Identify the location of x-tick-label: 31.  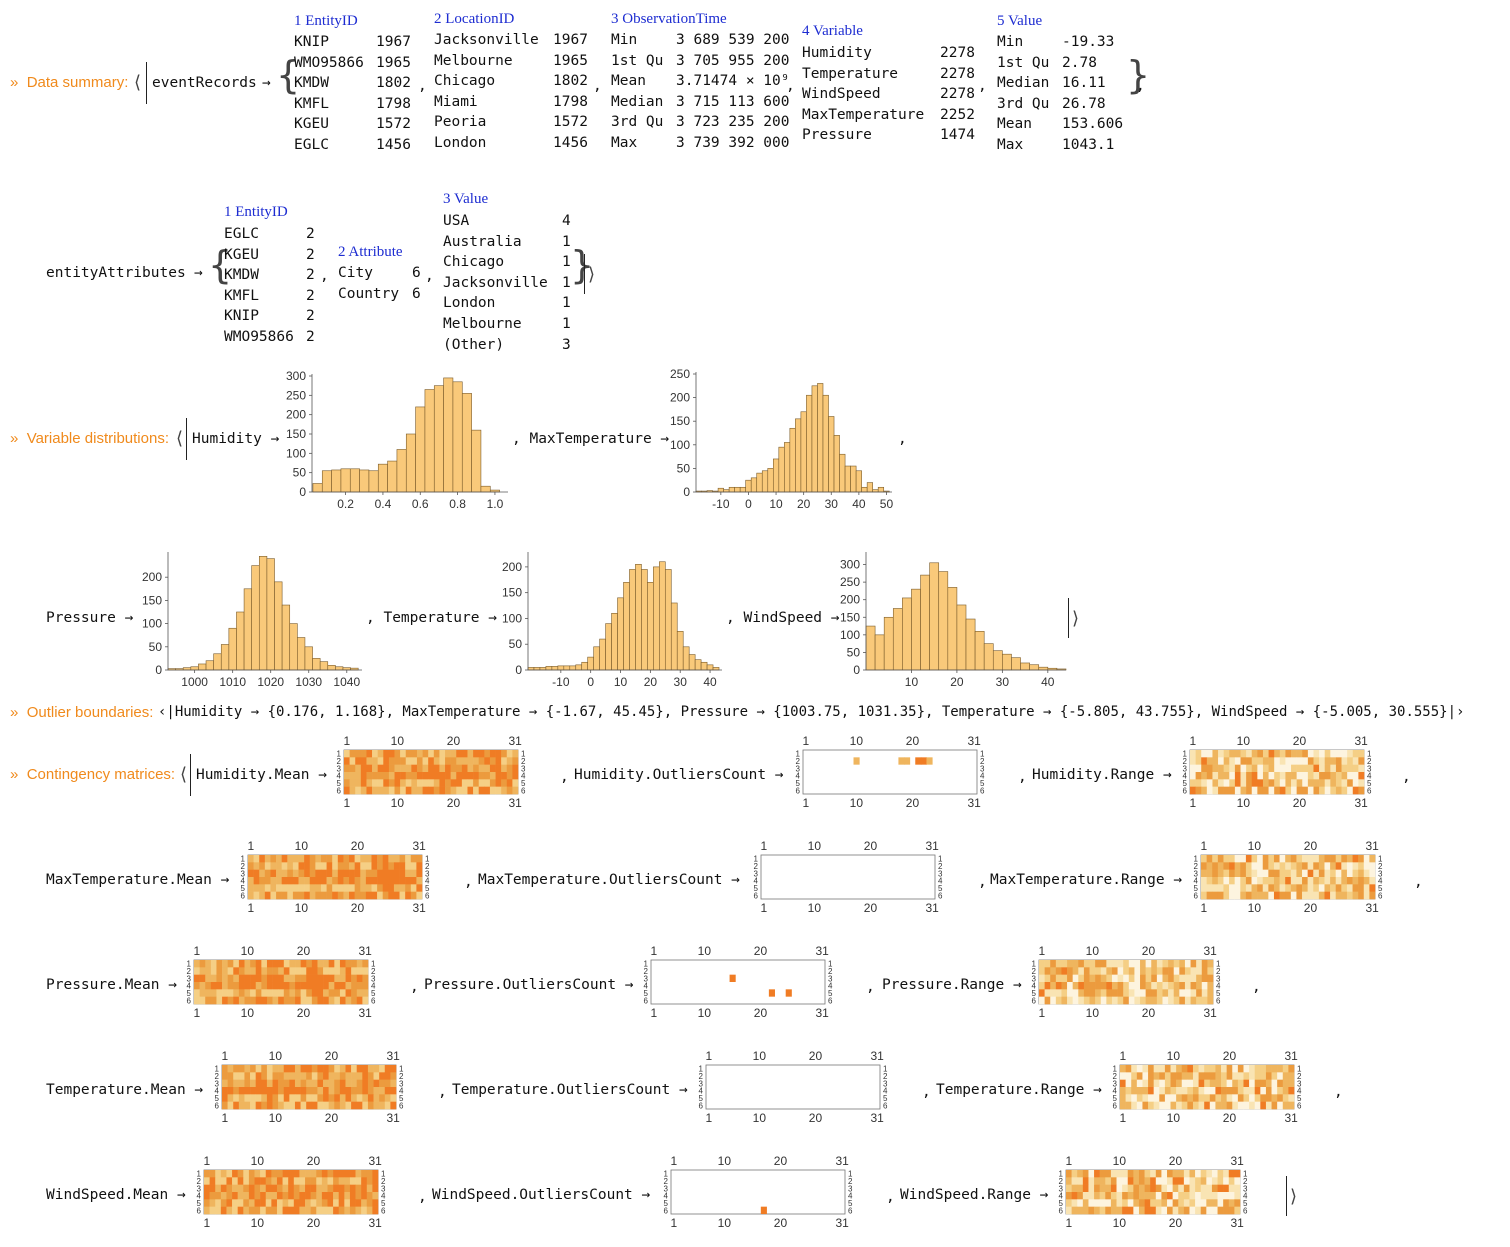
(1292, 1118).